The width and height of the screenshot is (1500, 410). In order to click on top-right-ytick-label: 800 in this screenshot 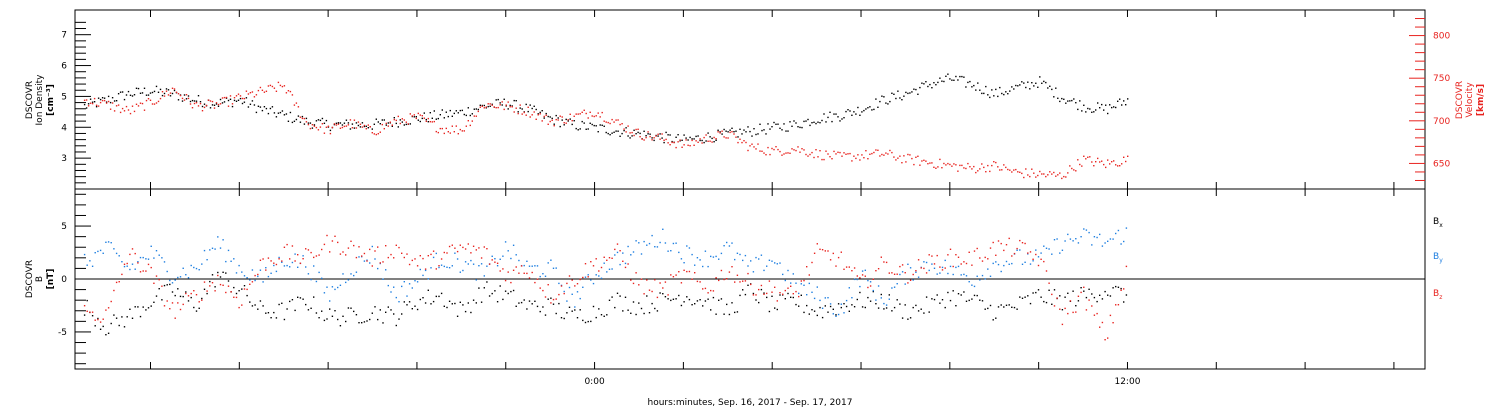, I will do `click(1441, 37)`.